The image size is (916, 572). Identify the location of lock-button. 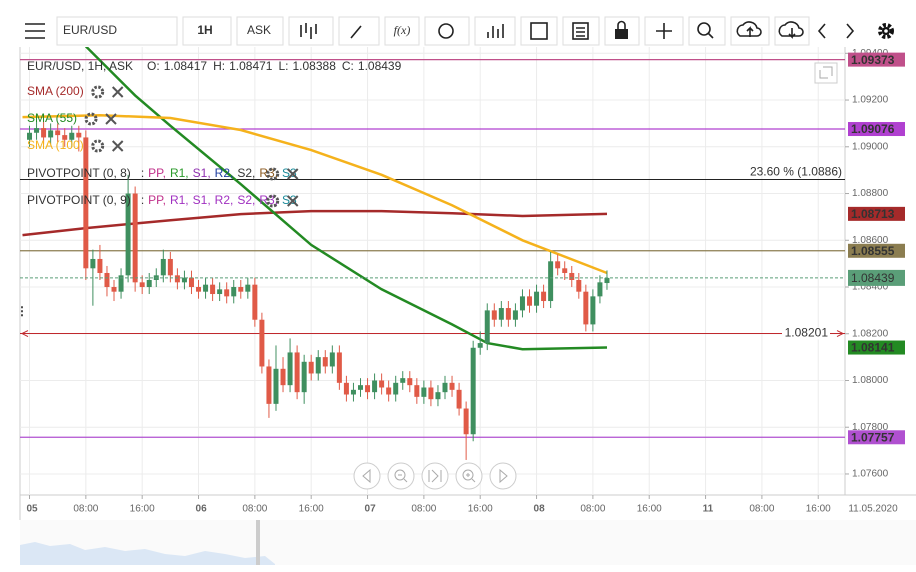
(622, 31).